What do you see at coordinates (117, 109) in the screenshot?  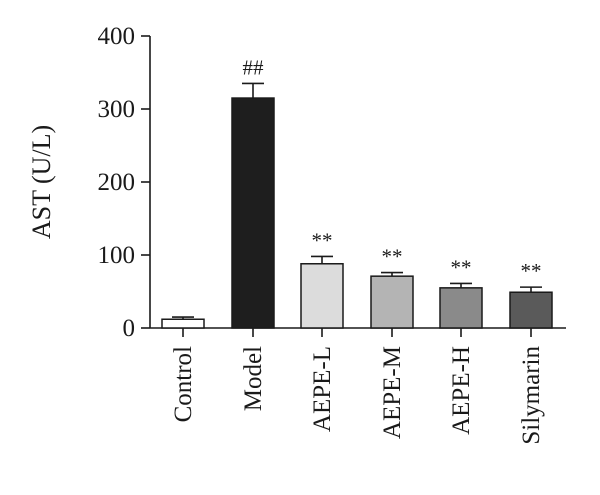 I see `y-tick-label: 300` at bounding box center [117, 109].